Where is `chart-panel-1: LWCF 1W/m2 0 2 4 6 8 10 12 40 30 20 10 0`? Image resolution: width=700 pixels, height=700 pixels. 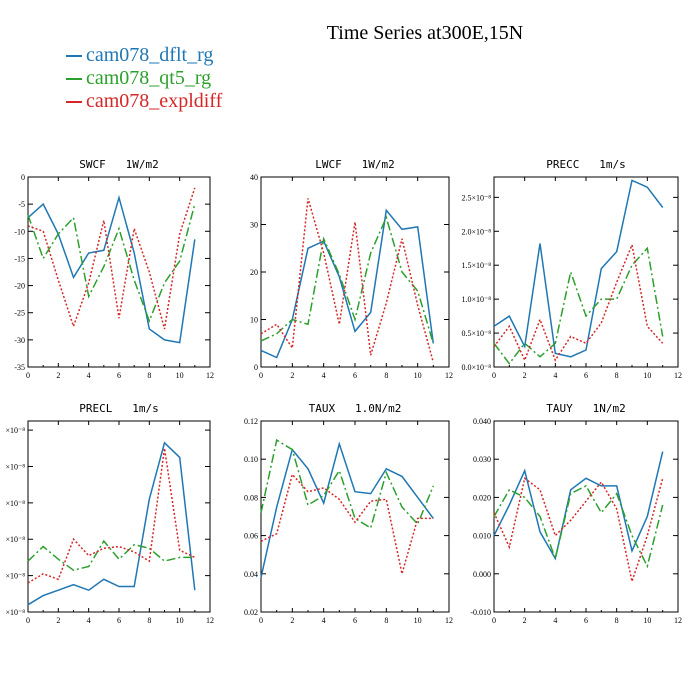
chart-panel-1: LWCF 1W/m2 0 2 4 6 8 10 12 40 30 20 10 0 is located at coordinates (351, 269).